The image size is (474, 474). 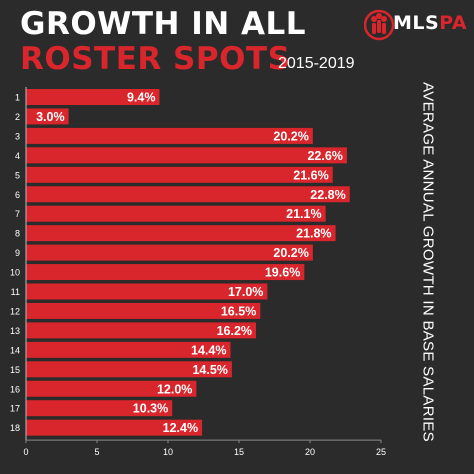 I want to click on logo-text: MLSPA, so click(x=430, y=23).